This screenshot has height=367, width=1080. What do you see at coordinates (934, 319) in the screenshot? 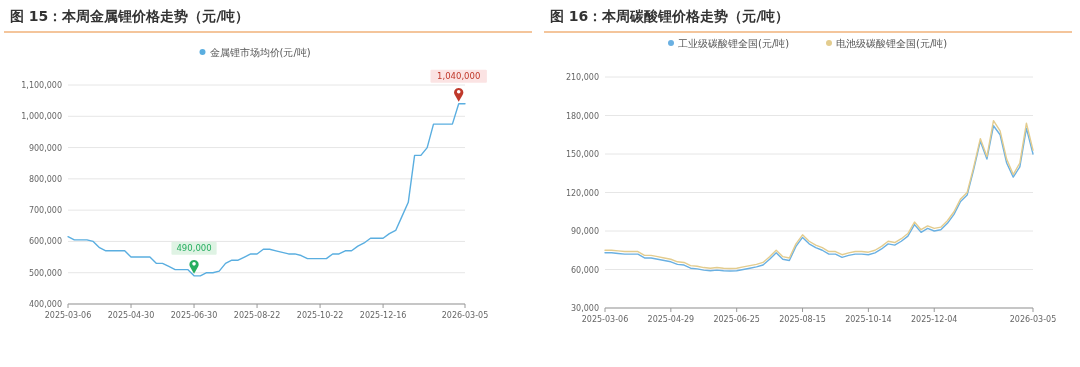
I see `x-tick-label: 2025-12-04` at bounding box center [934, 319].